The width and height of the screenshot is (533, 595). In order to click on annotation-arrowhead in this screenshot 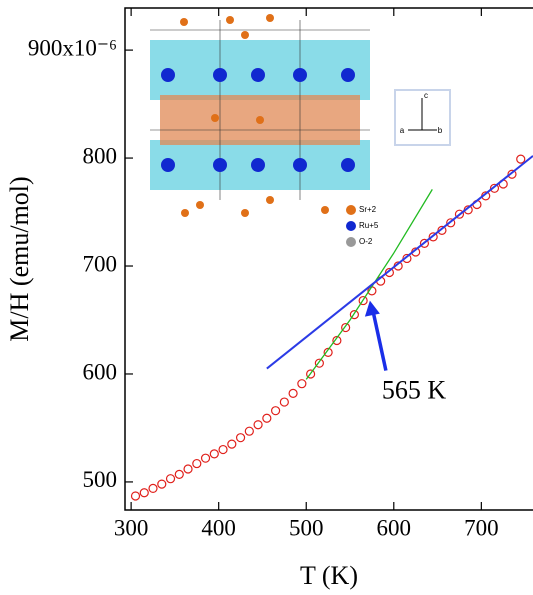, I will do `click(372, 308)`.